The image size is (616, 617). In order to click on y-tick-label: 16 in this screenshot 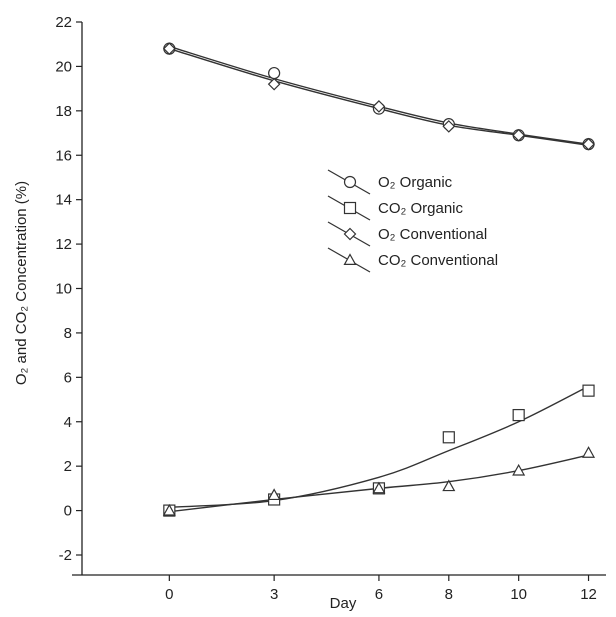, I will do `click(63, 155)`.